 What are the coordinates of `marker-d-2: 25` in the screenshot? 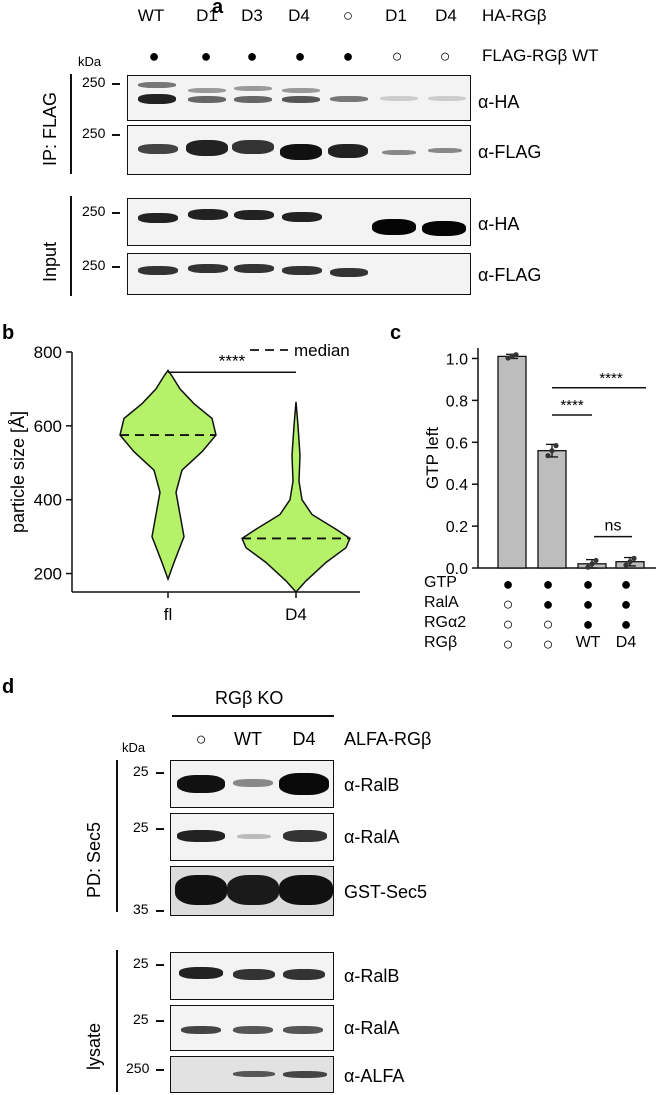 It's located at (141, 827).